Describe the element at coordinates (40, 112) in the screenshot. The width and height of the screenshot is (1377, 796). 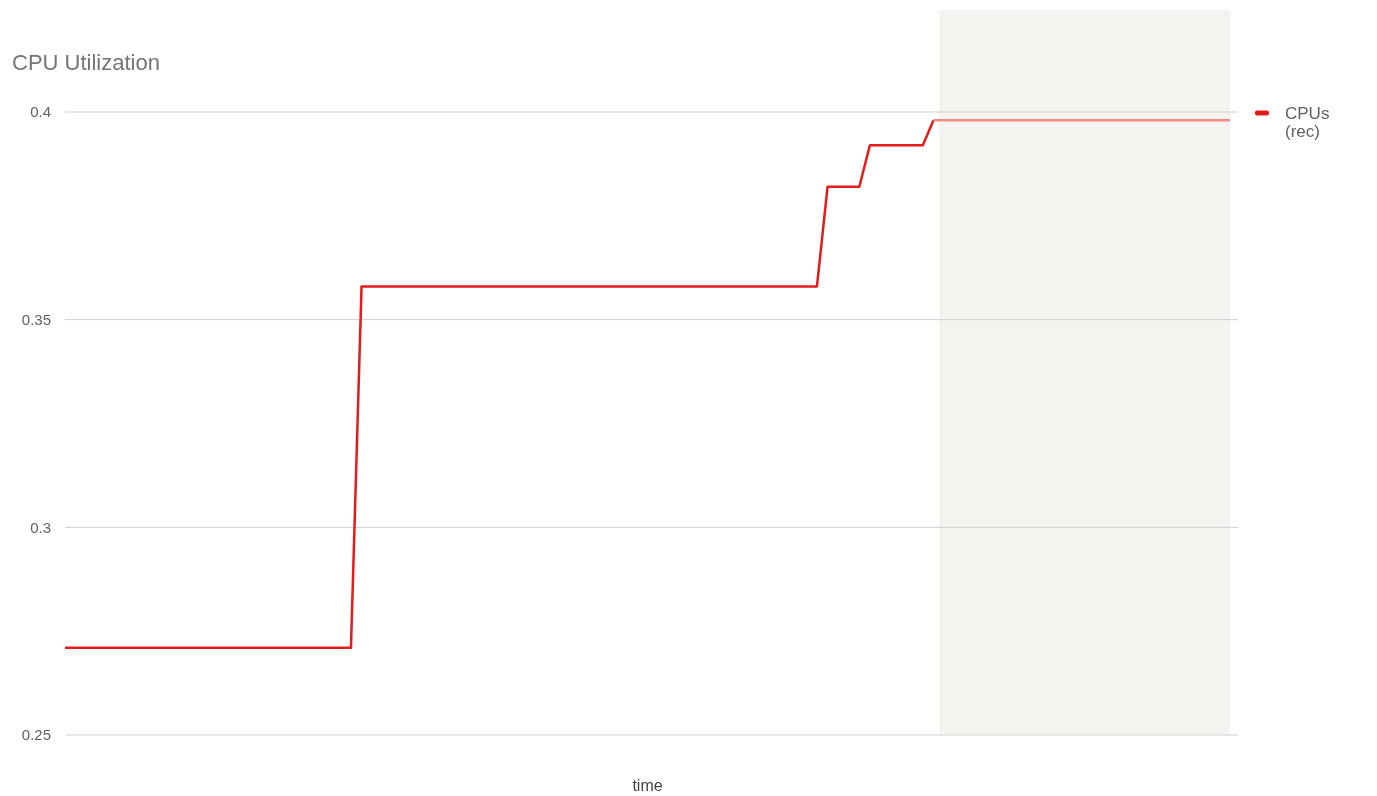
I see `y-tick-label: 0.4` at that location.